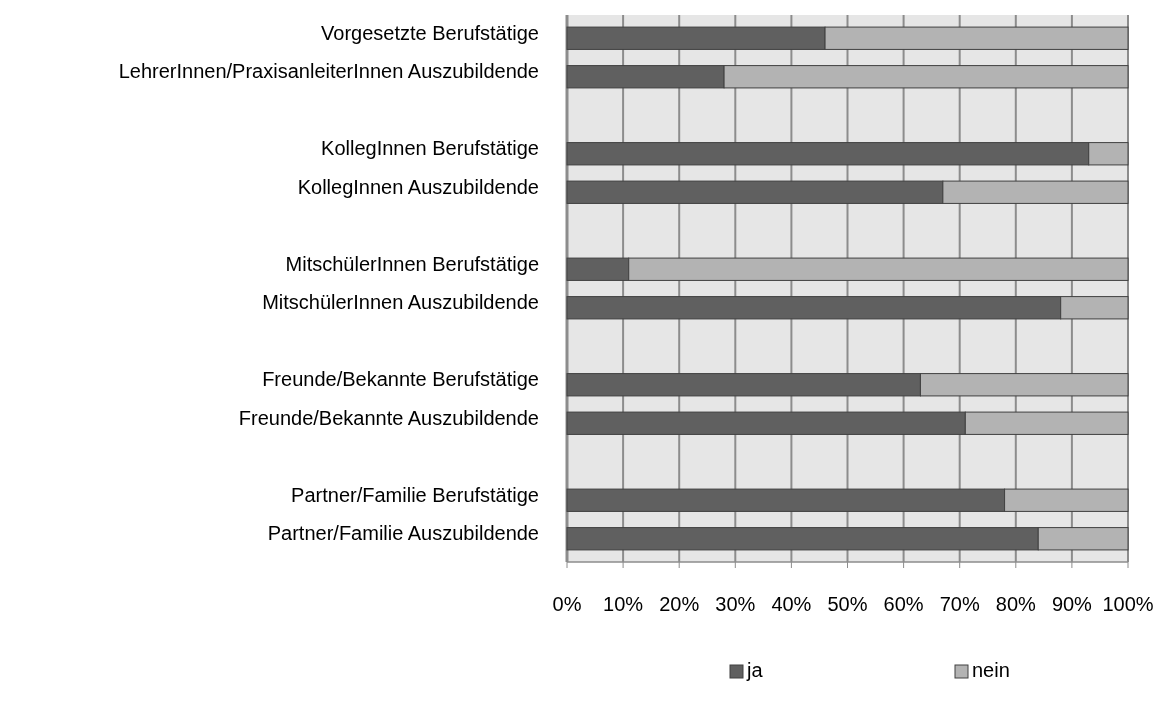  I want to click on legend-label: nein, so click(991, 670).